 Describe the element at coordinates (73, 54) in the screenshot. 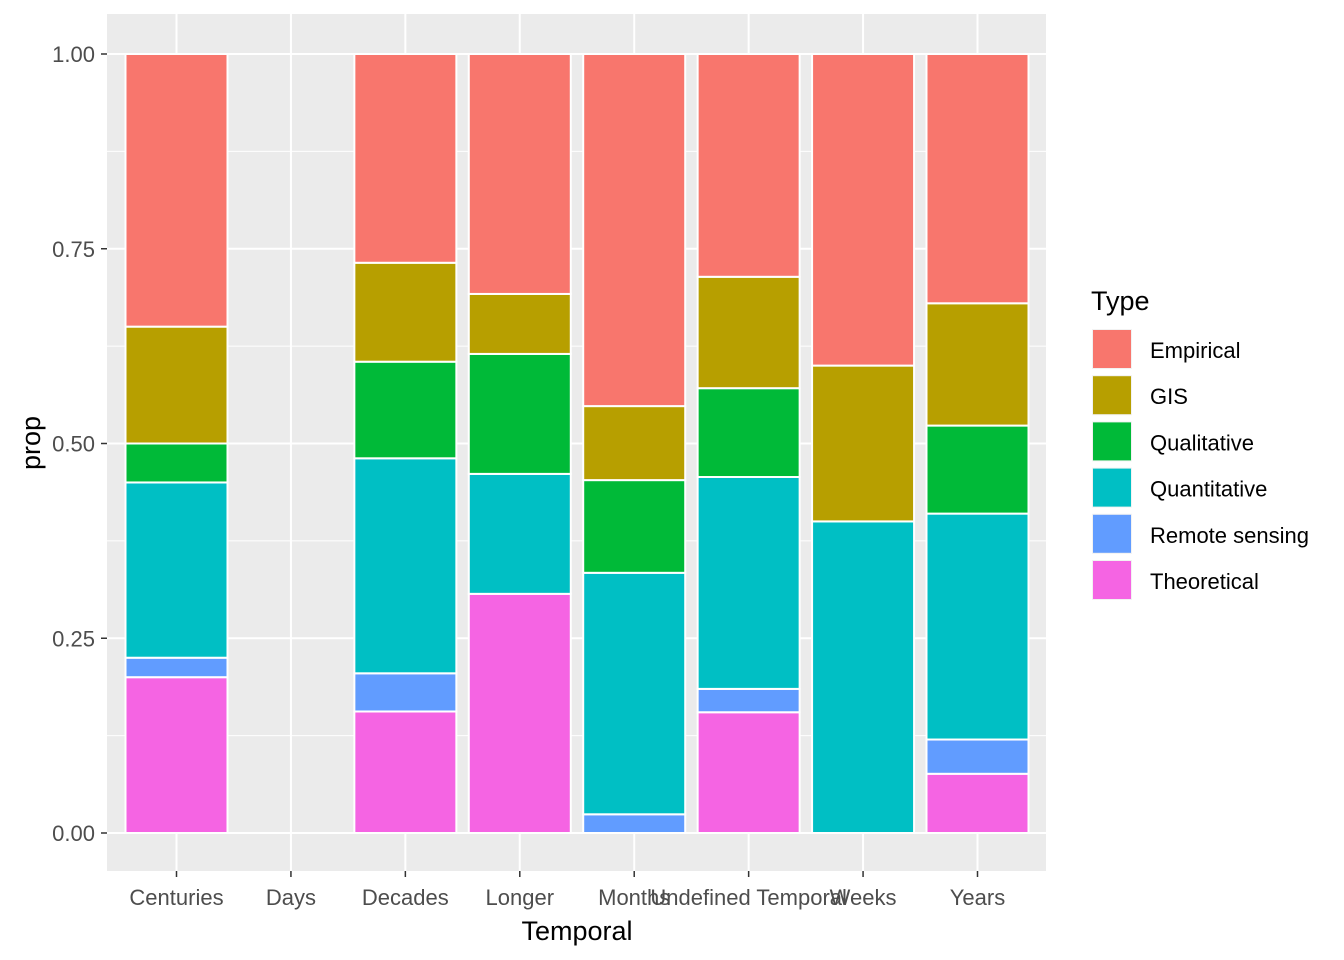

I see `y-tick-label: 1.00` at that location.